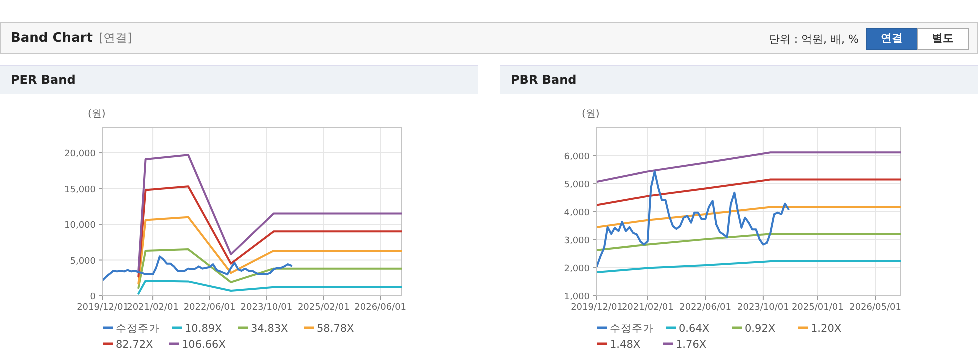  Describe the element at coordinates (577, 297) in the screenshot. I see `y-tick-label: 1,000` at that location.